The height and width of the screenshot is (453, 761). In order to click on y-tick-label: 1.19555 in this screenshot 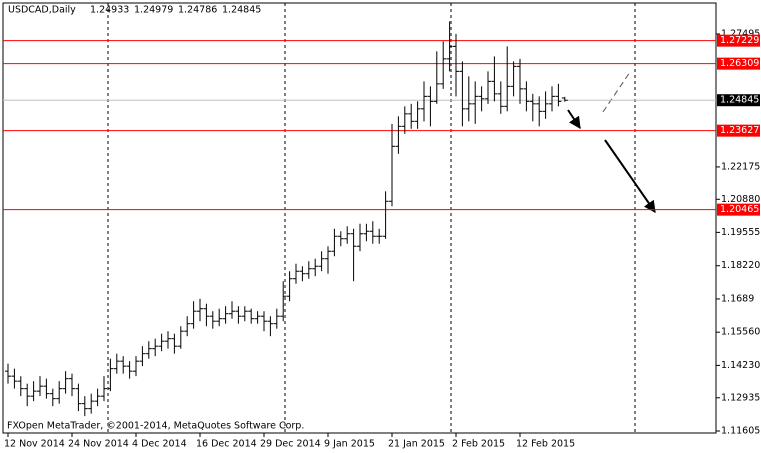, I will do `click(740, 232)`.